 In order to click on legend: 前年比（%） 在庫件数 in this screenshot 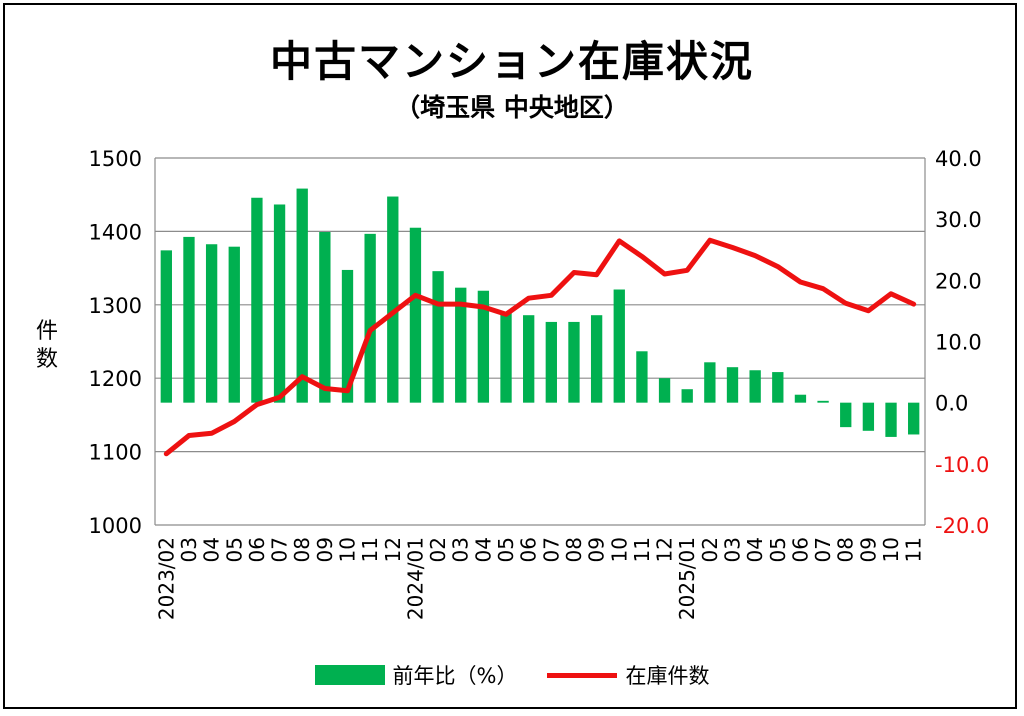, I will do `click(512, 675)`.